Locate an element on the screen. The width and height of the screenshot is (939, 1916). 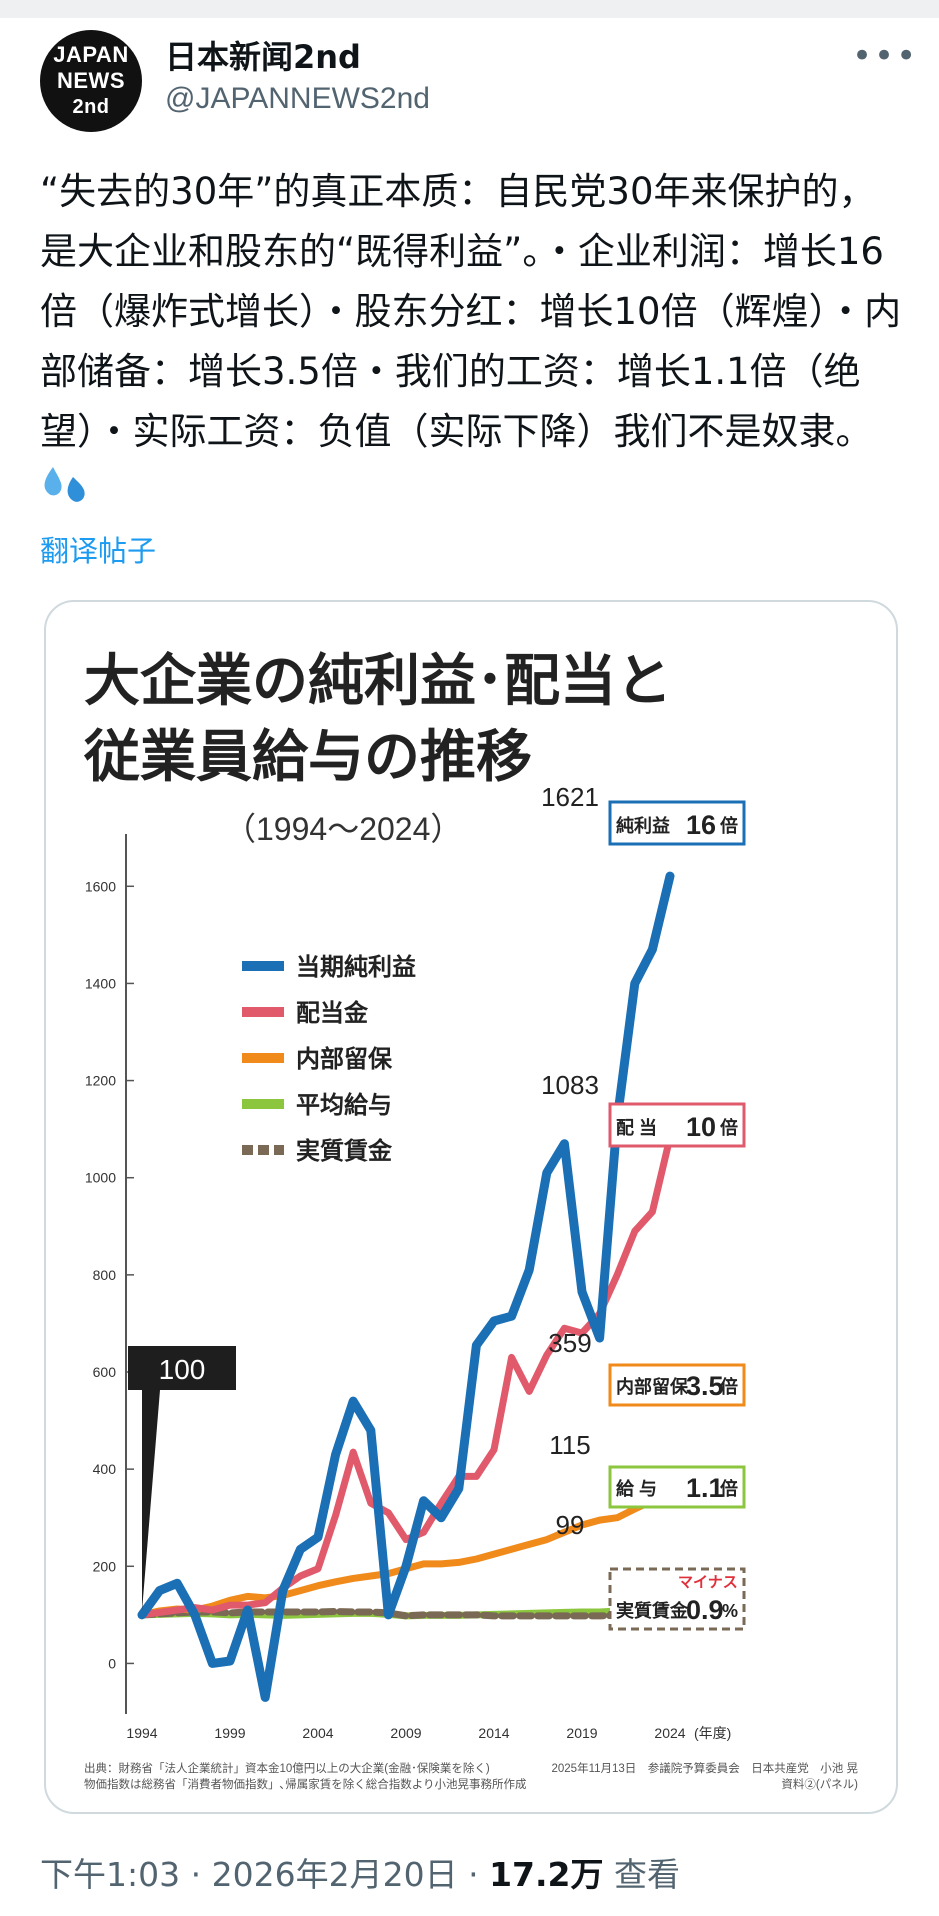
multiplier-box-label: 純利益 is located at coordinates (643, 825).